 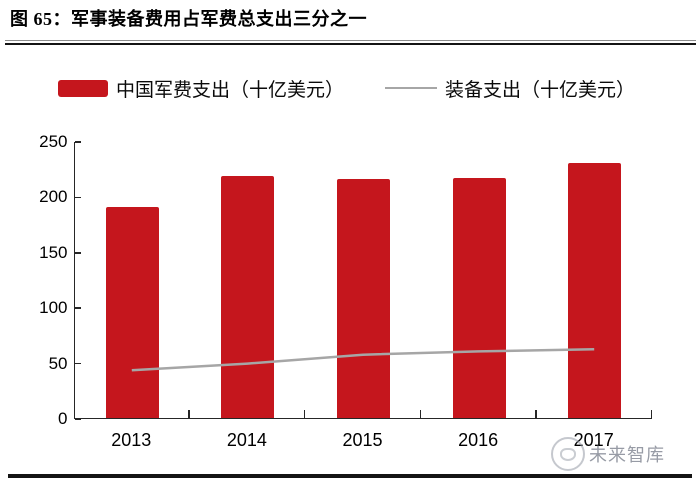 What do you see at coordinates (627, 455) in the screenshot?
I see `watermark-text: 未来智库` at bounding box center [627, 455].